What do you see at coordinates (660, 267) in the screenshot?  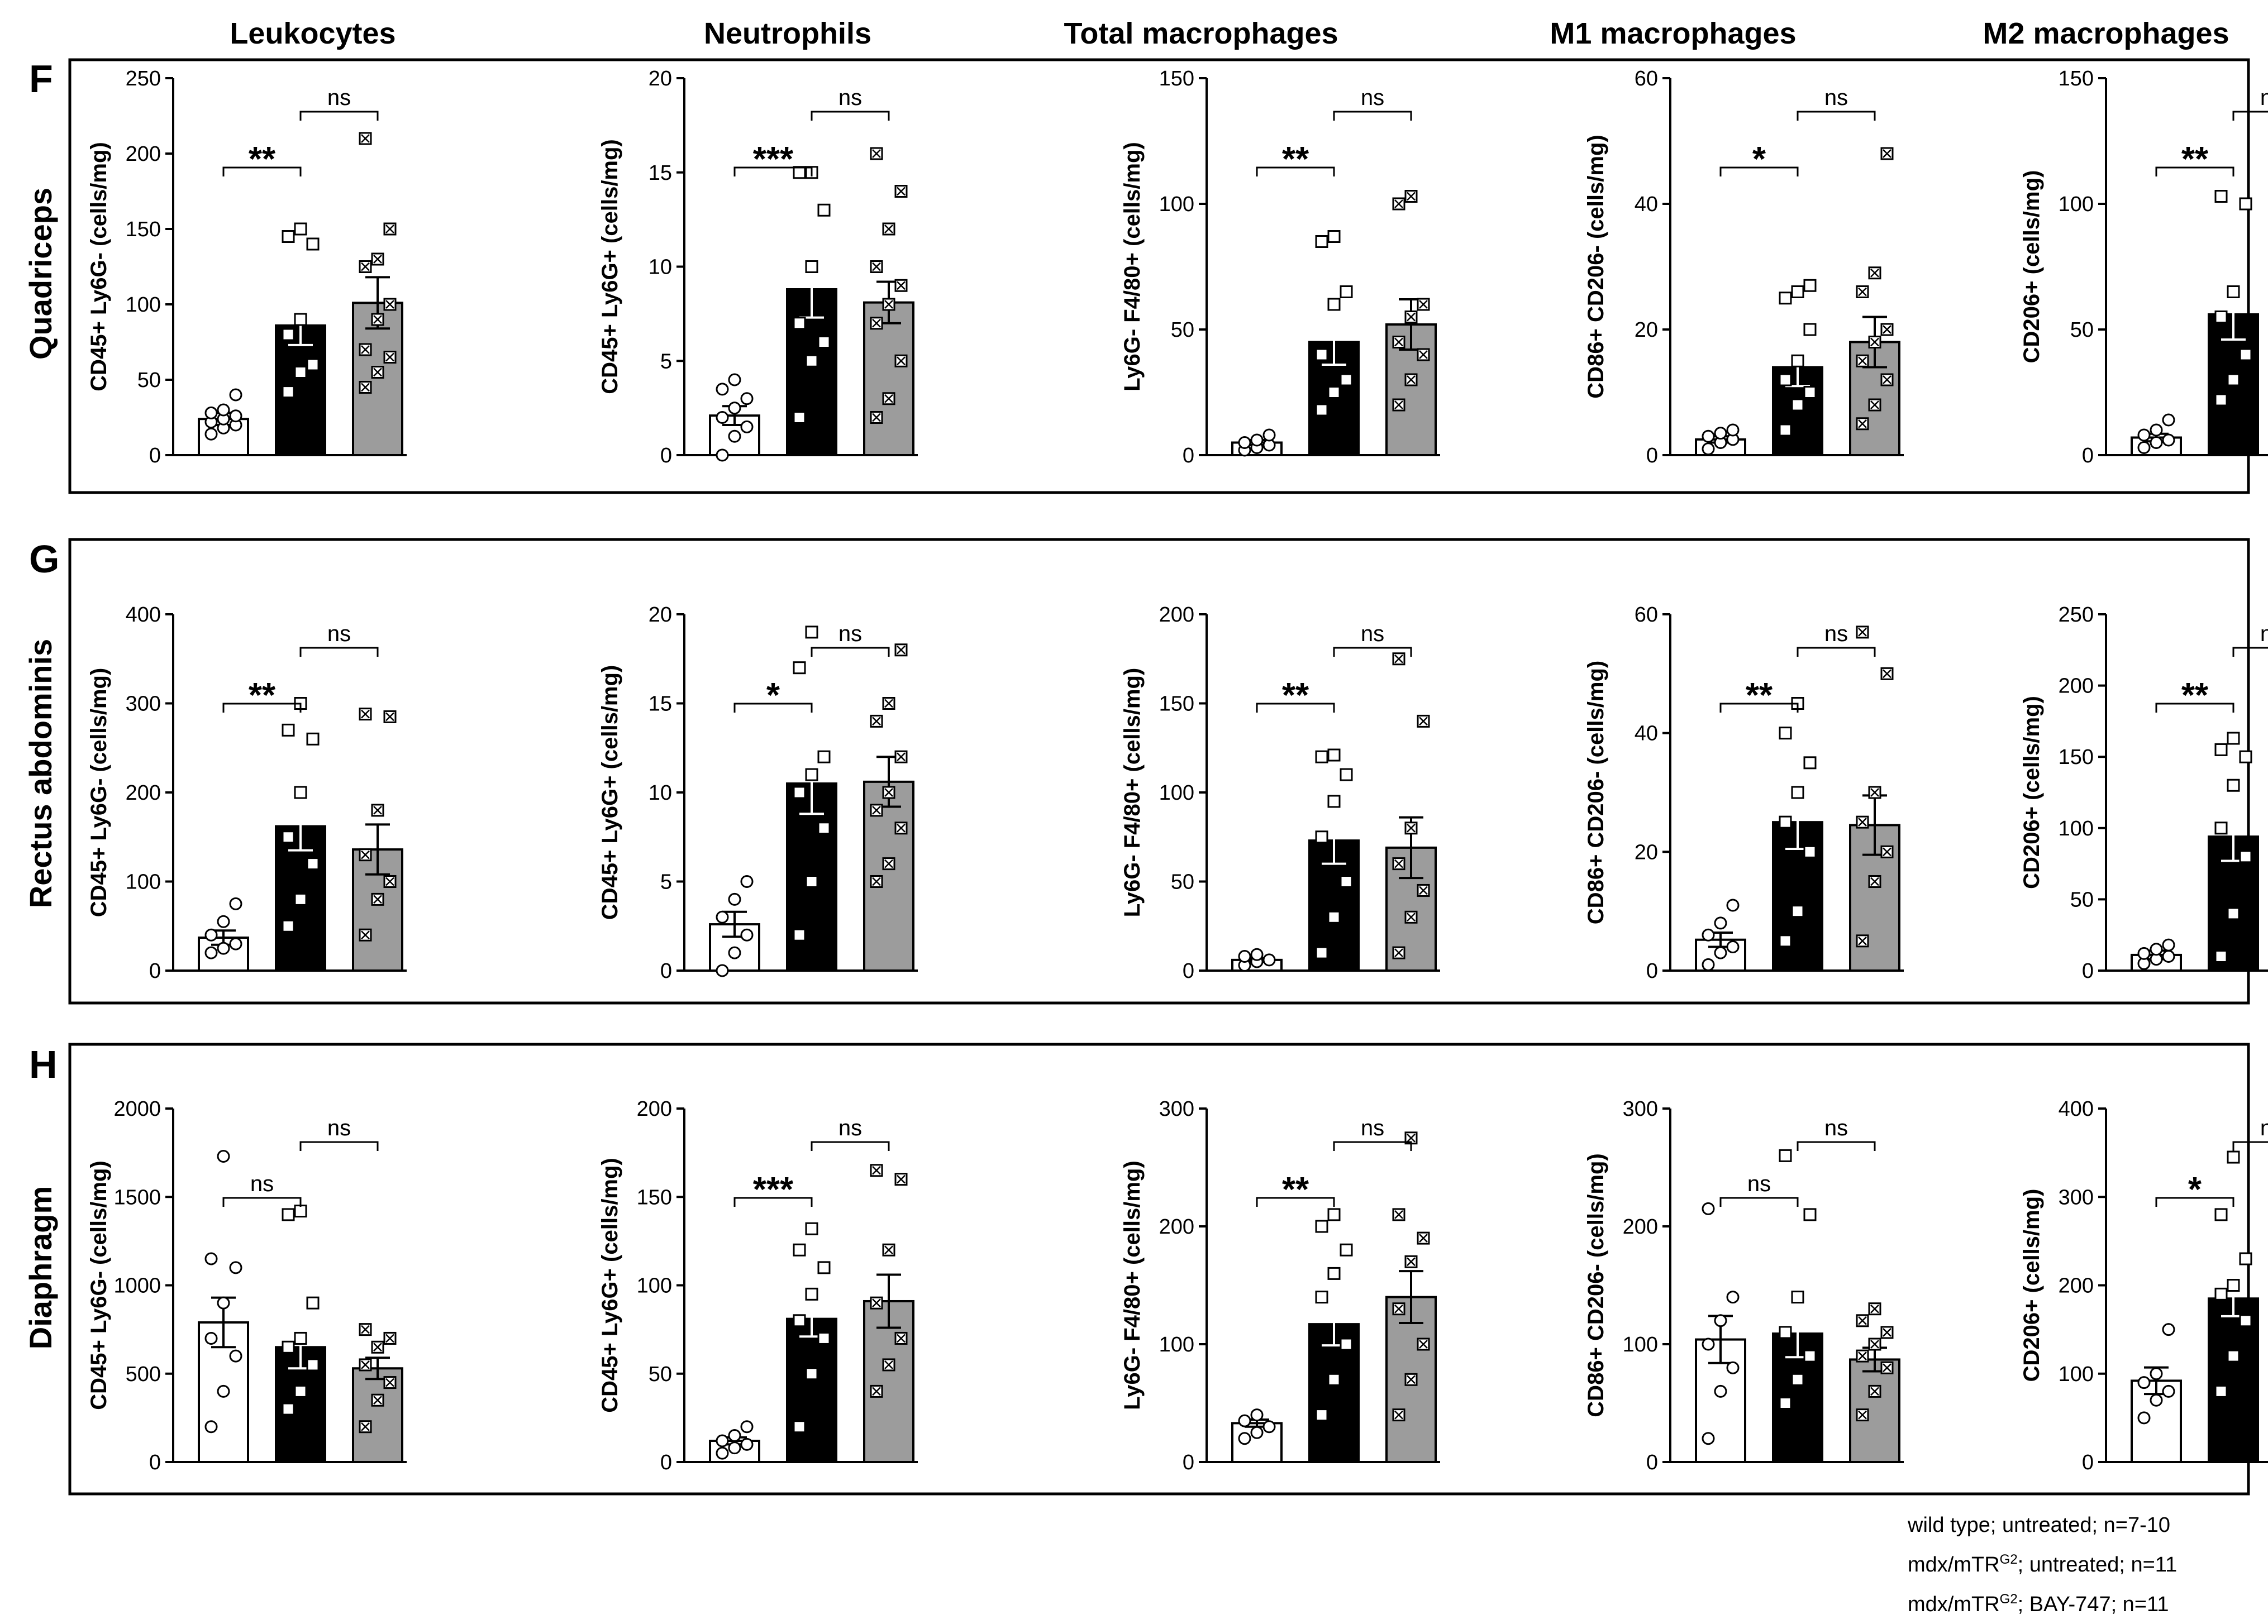 I see `y-tick-label: 10` at bounding box center [660, 267].